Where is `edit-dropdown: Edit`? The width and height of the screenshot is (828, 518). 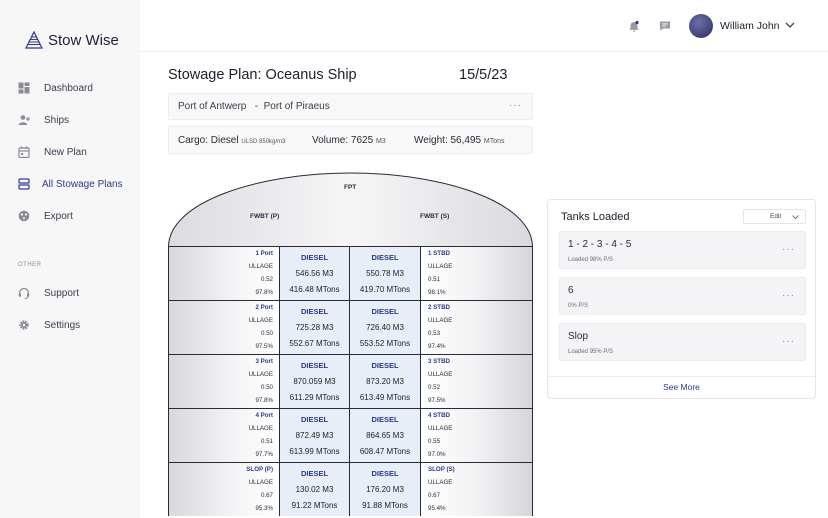
edit-dropdown: Edit is located at coordinates (774, 216).